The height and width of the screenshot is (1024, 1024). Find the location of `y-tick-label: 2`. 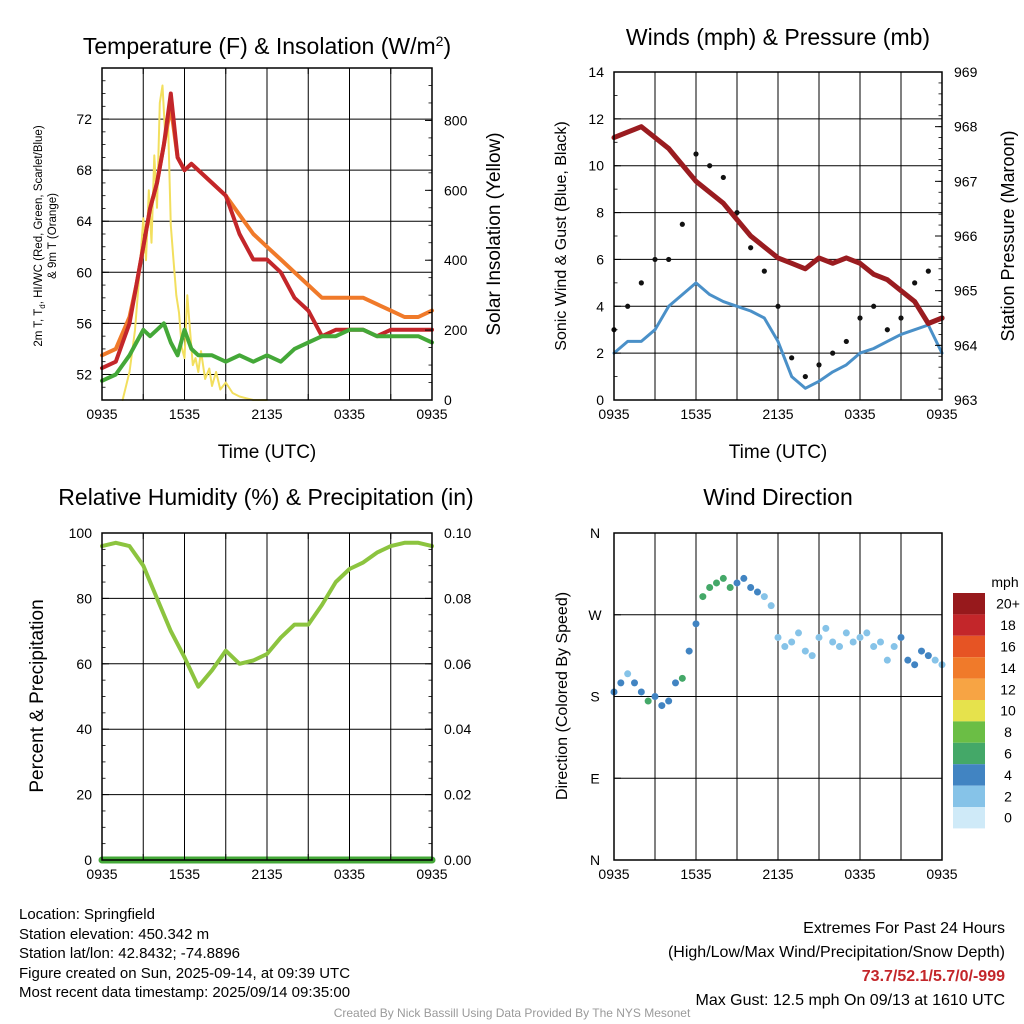

y-tick-label: 2 is located at coordinates (600, 353).